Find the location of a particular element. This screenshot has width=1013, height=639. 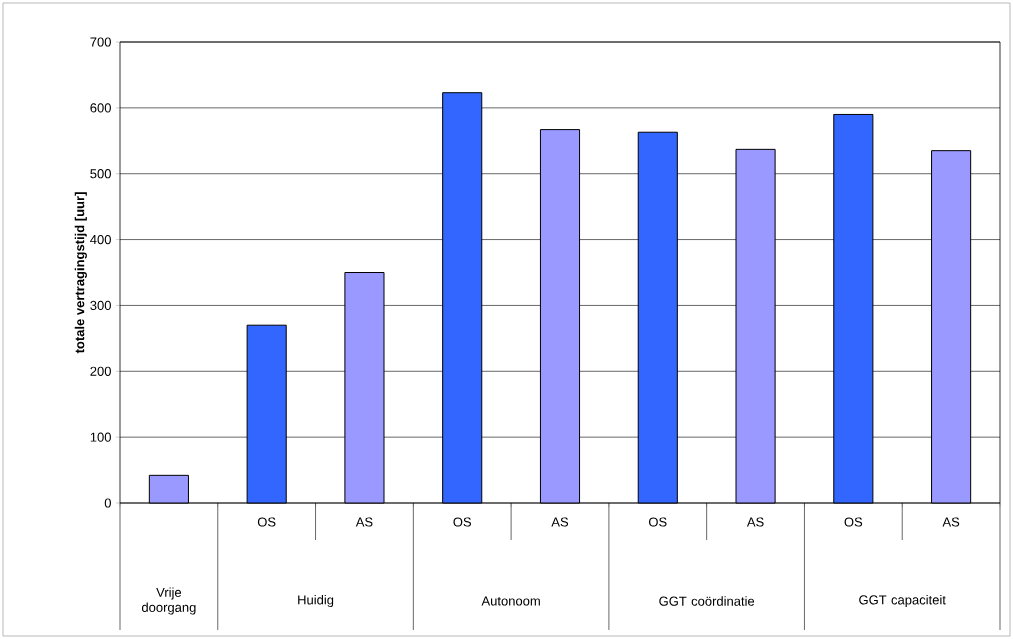

y-tick-label: 100 is located at coordinates (100, 437).